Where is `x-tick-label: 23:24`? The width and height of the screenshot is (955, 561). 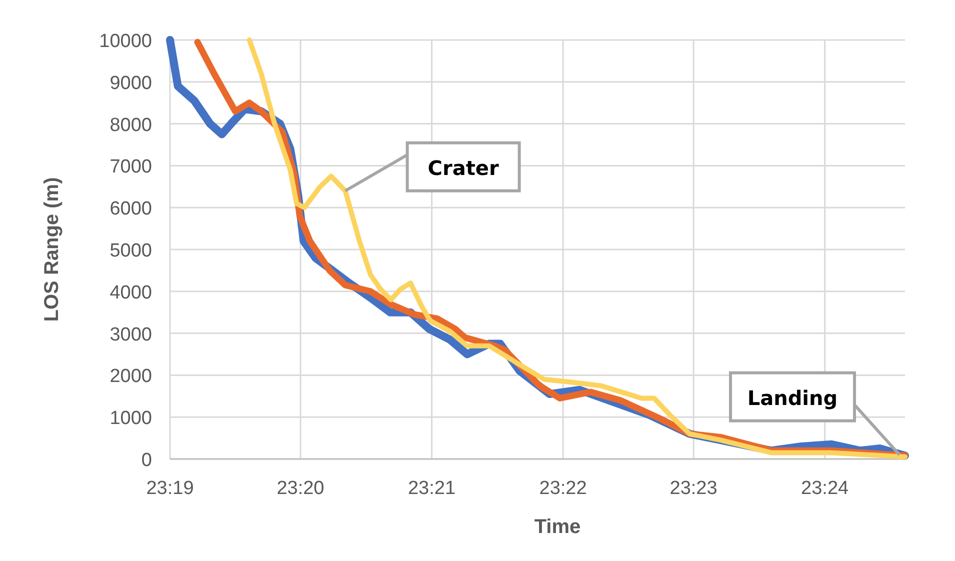 x-tick-label: 23:24 is located at coordinates (825, 488).